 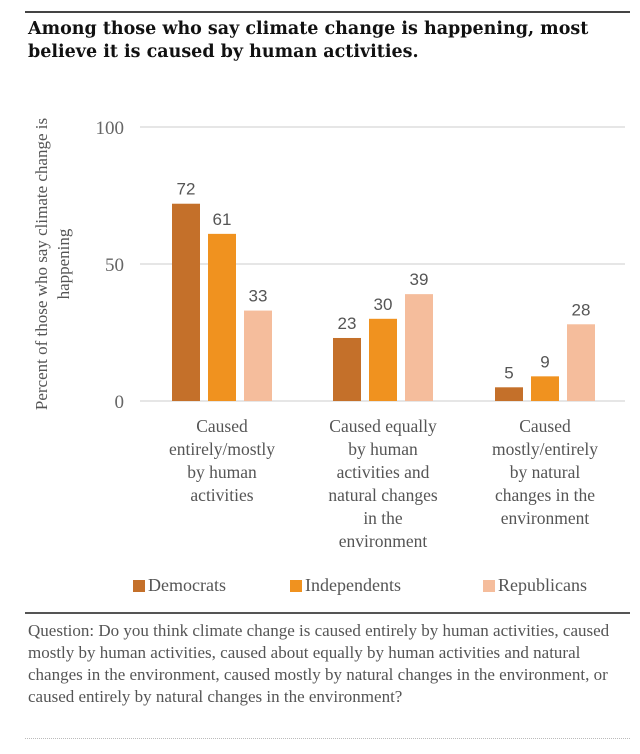 What do you see at coordinates (544, 361) in the screenshot?
I see `data-label: 9` at bounding box center [544, 361].